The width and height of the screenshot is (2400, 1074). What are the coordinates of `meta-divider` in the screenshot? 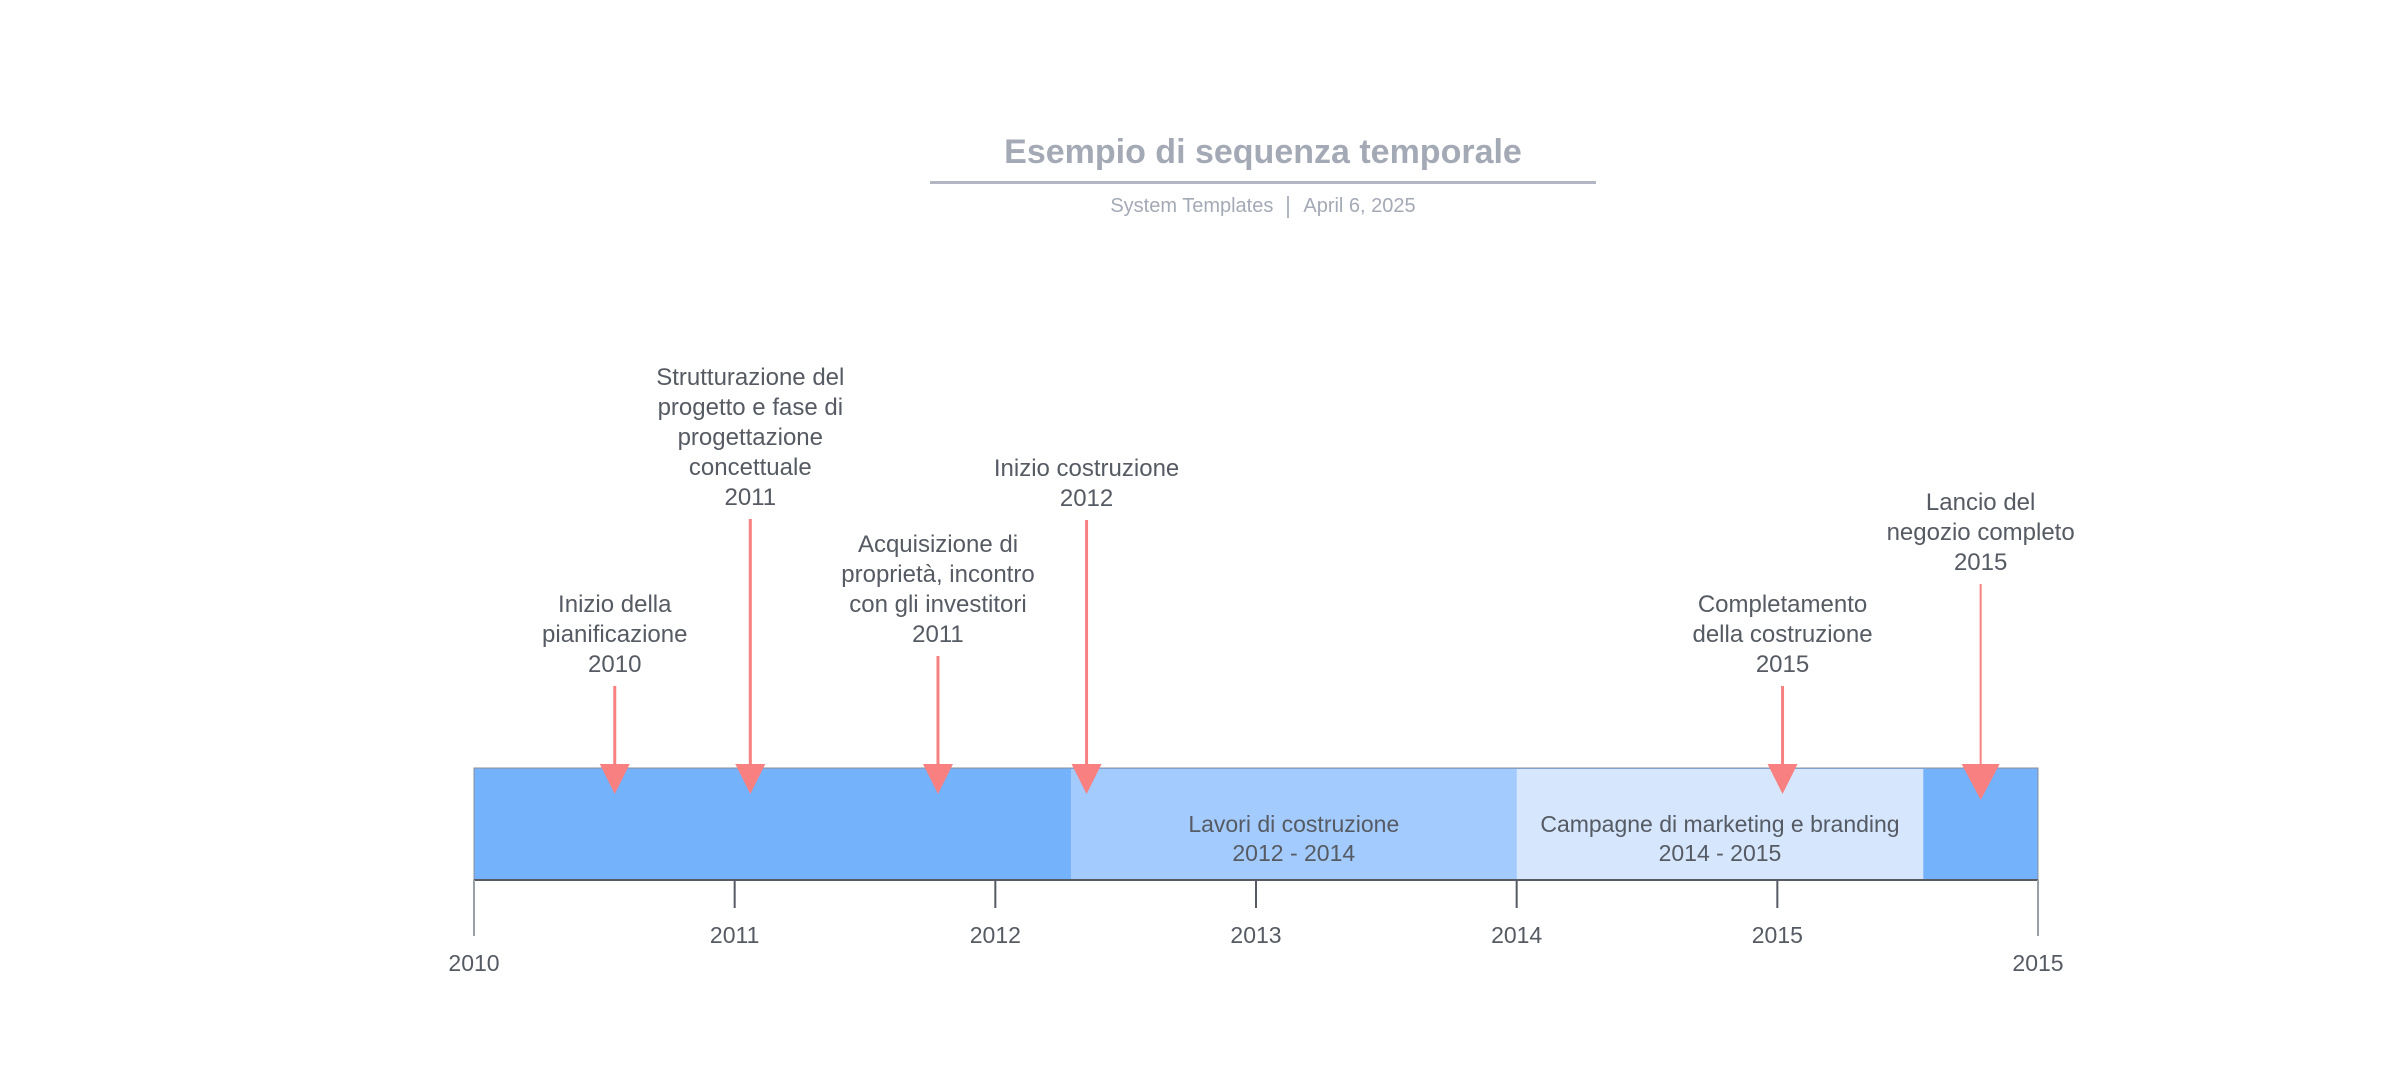 It's located at (1288, 206).